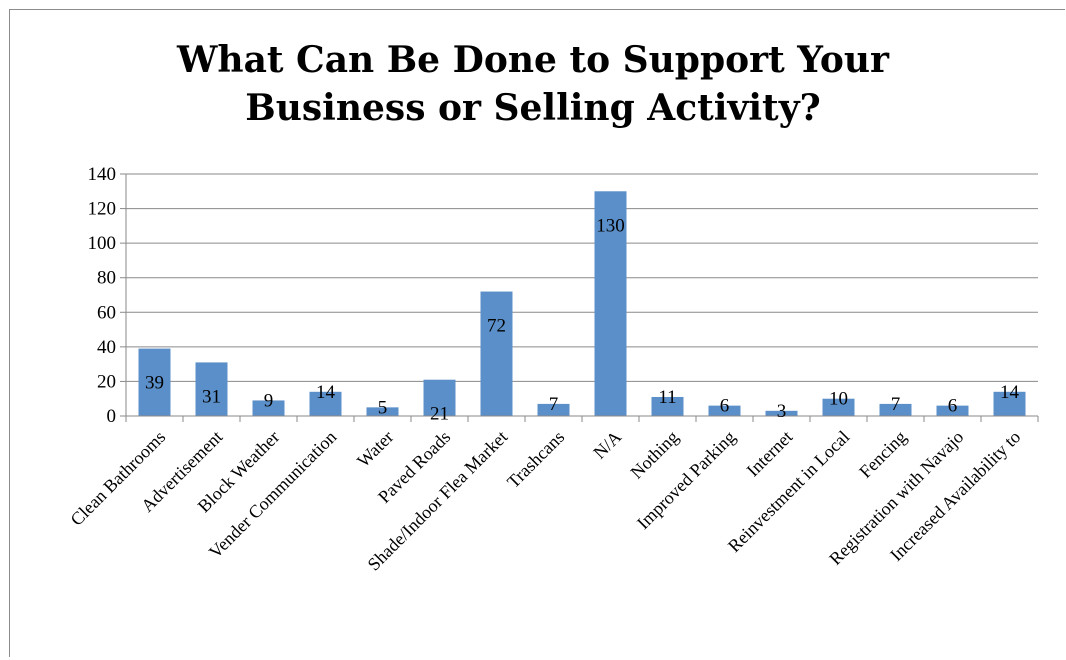  Describe the element at coordinates (211, 396) in the screenshot. I see `data-label: 31` at that location.